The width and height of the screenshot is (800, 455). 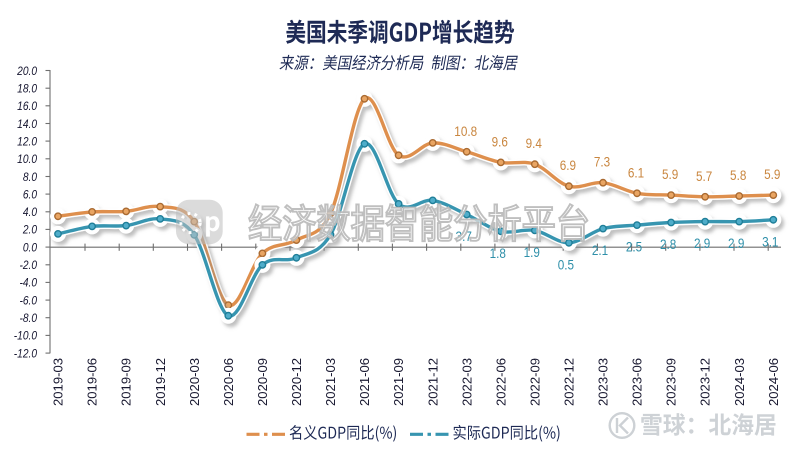 What do you see at coordinates (738, 175) in the screenshot?
I see `svg-text: 5.8` at bounding box center [738, 175].